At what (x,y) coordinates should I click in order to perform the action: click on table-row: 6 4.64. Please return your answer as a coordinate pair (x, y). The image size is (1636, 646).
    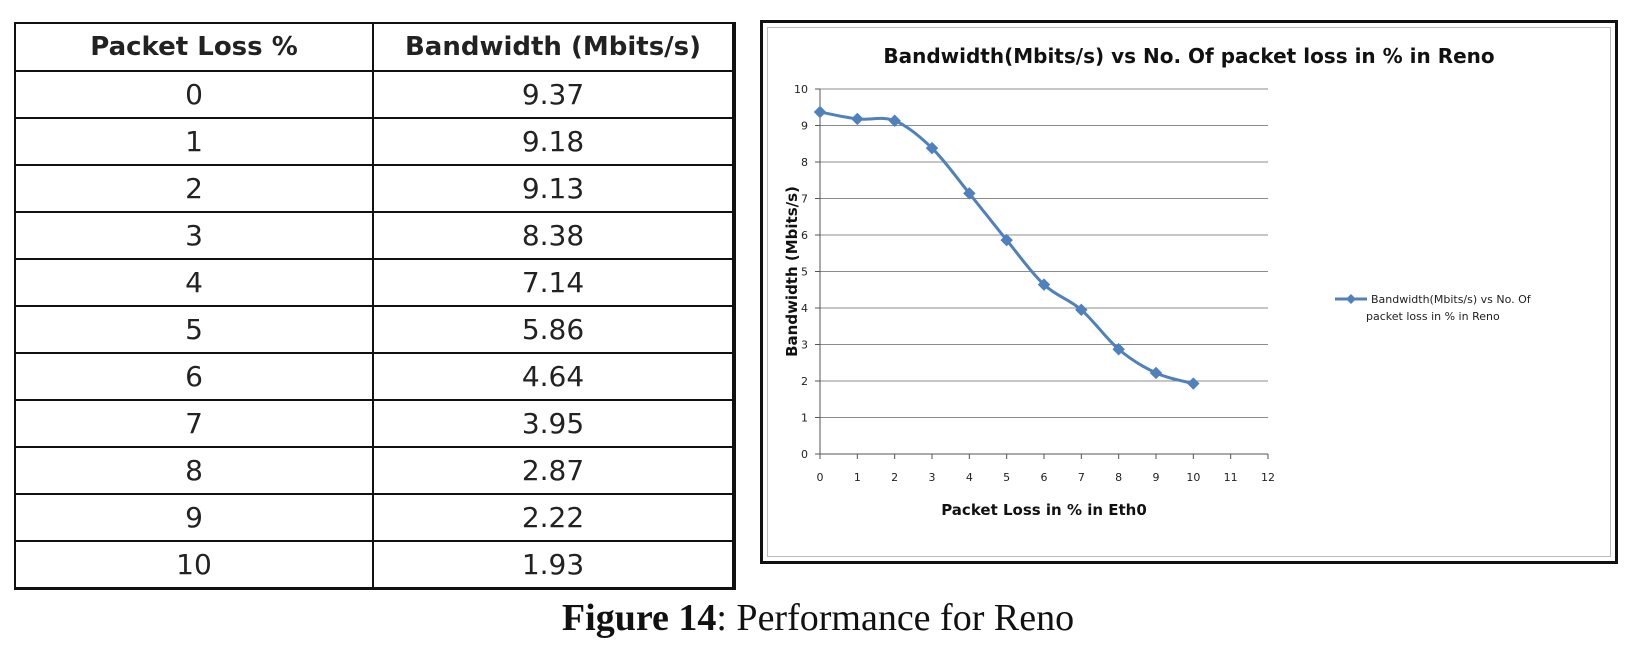
    Looking at the image, I should click on (375, 376).